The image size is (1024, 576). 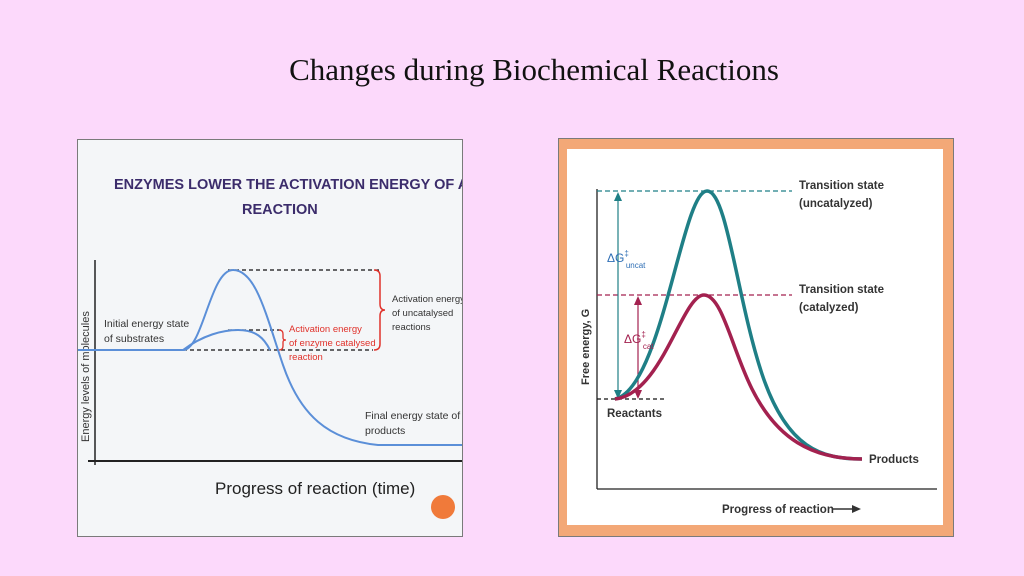 What do you see at coordinates (778, 510) in the screenshot?
I see `right-x-axis-label: Progress of reaction` at bounding box center [778, 510].